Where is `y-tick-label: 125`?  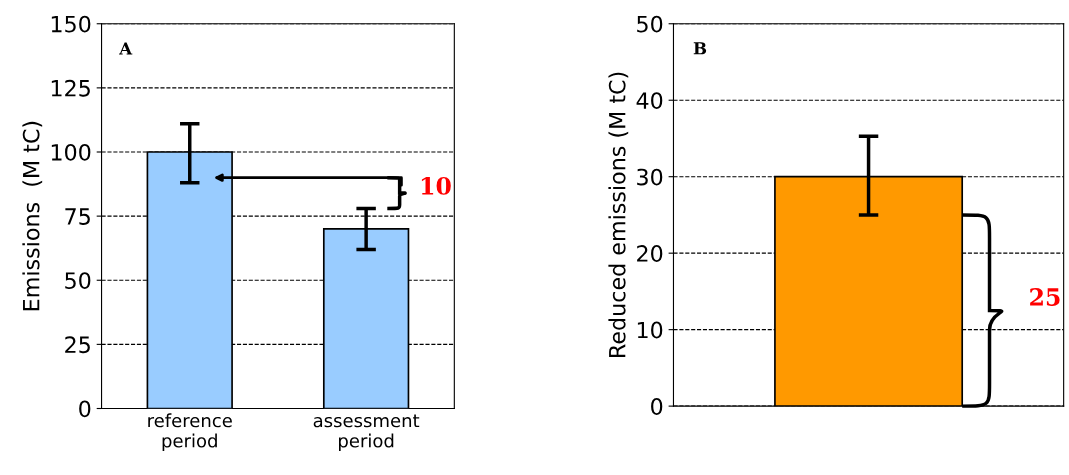 y-tick-label: 125 is located at coordinates (70, 88).